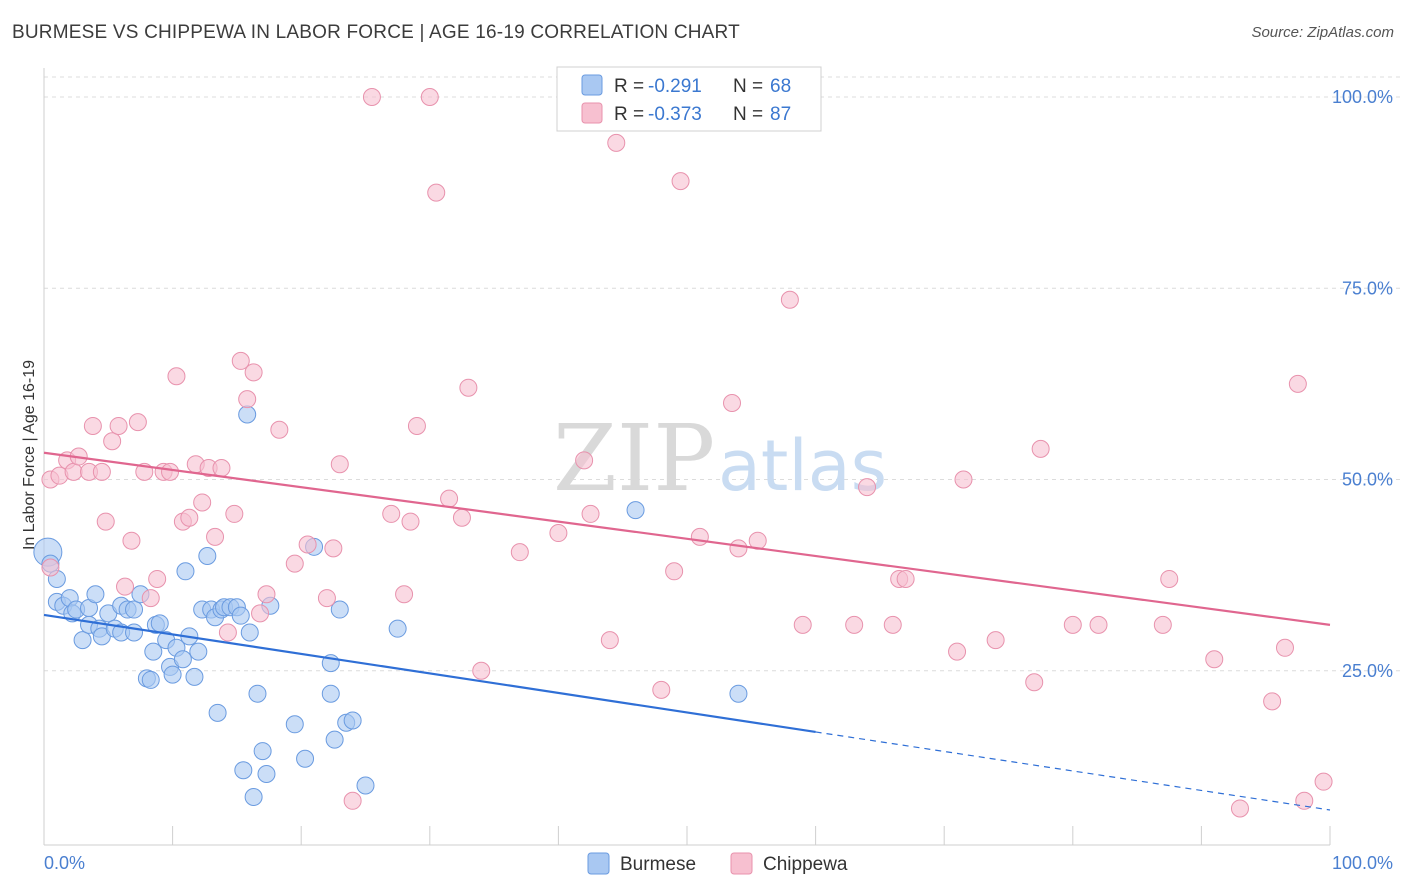 The image size is (1406, 892). I want to click on legend-n-value: 87, so click(780, 114).